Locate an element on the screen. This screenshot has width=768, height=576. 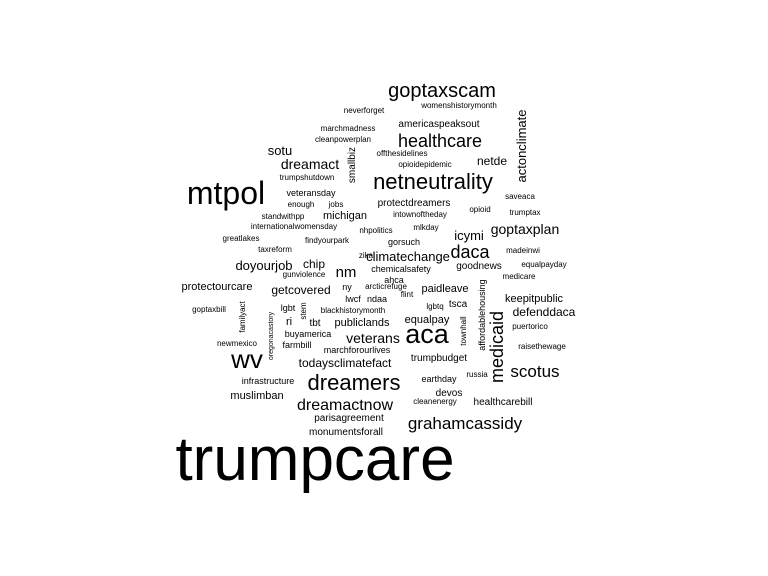
word-equalpayday: equalpayday is located at coordinates (543, 264).